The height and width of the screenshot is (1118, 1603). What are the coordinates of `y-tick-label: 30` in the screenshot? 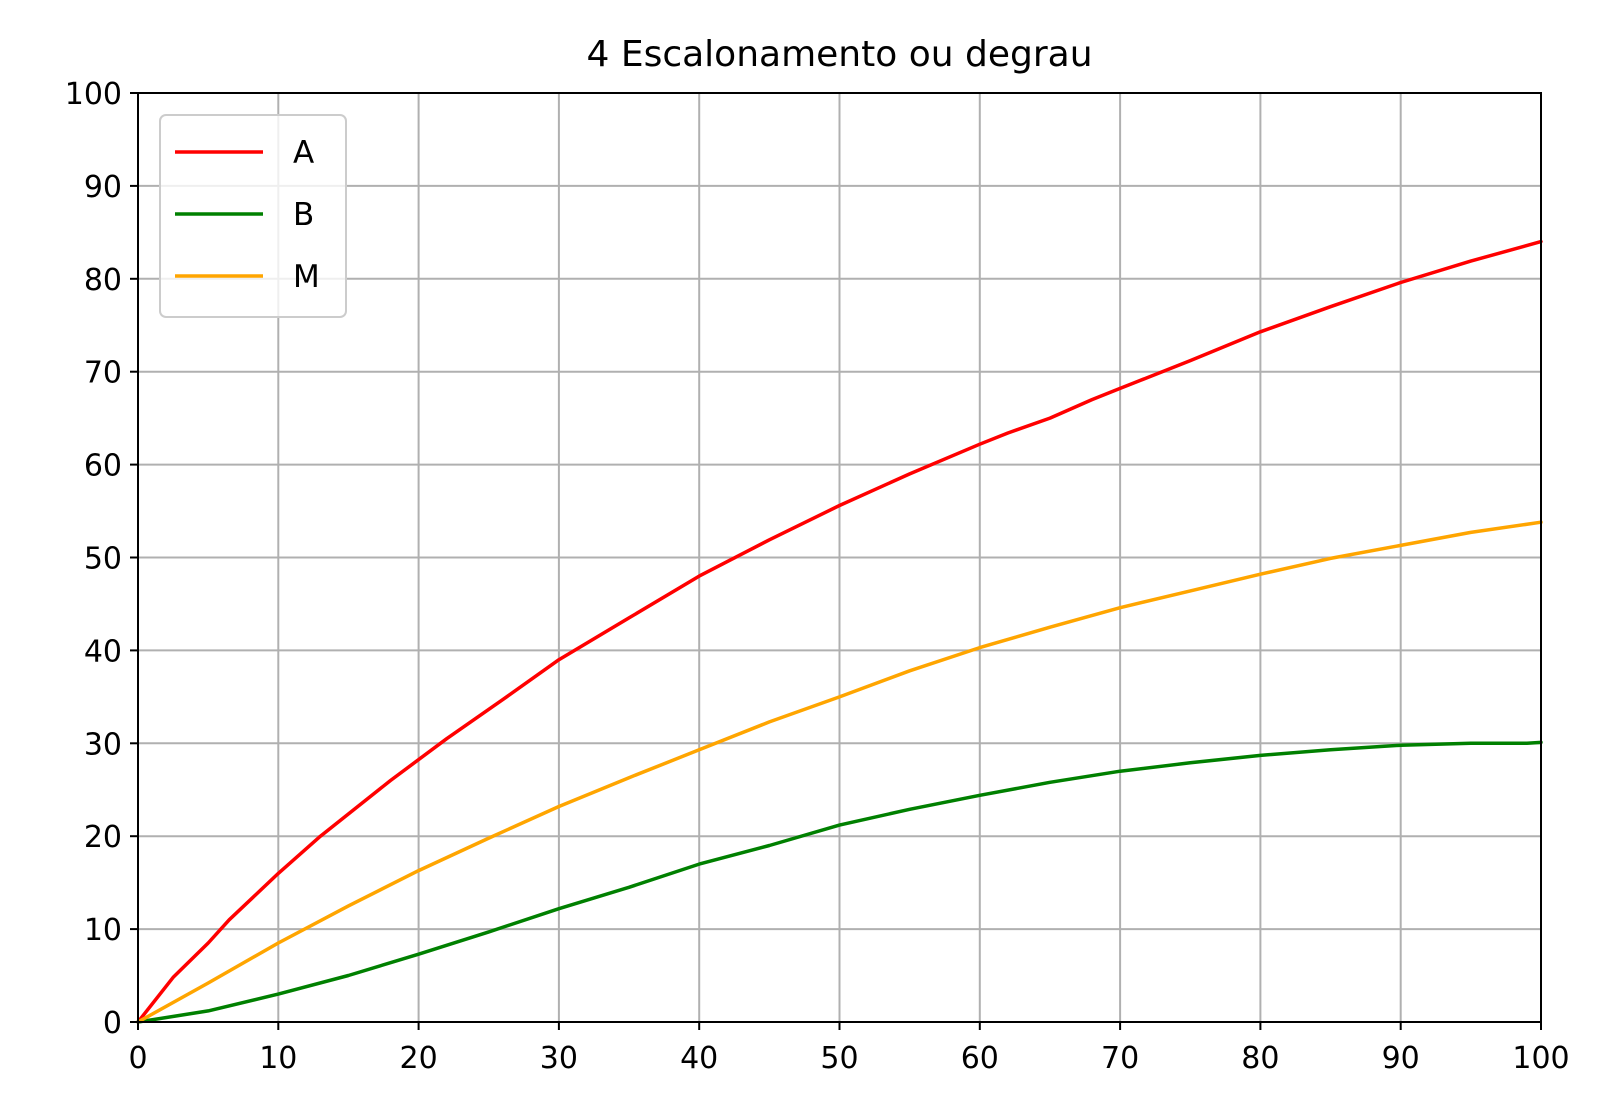 It's located at (103, 744).